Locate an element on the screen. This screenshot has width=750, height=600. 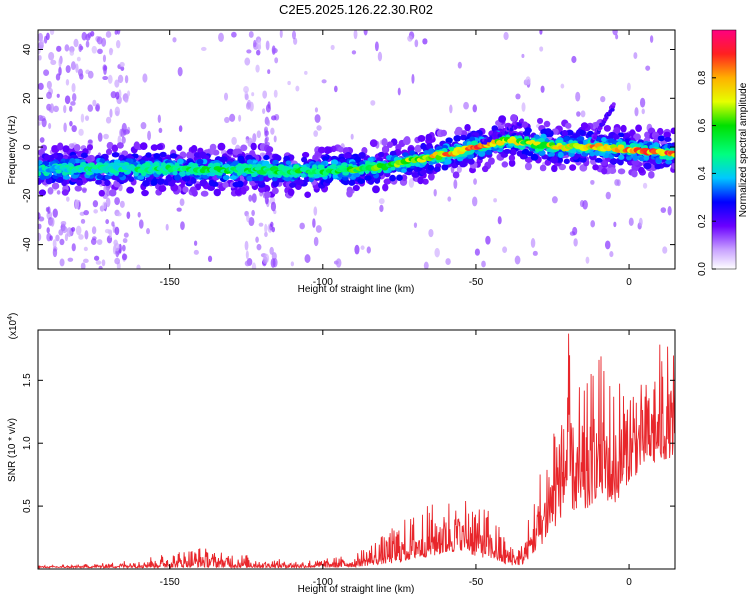
colorbar-tick-label: 0.6 is located at coordinates (702, 125).